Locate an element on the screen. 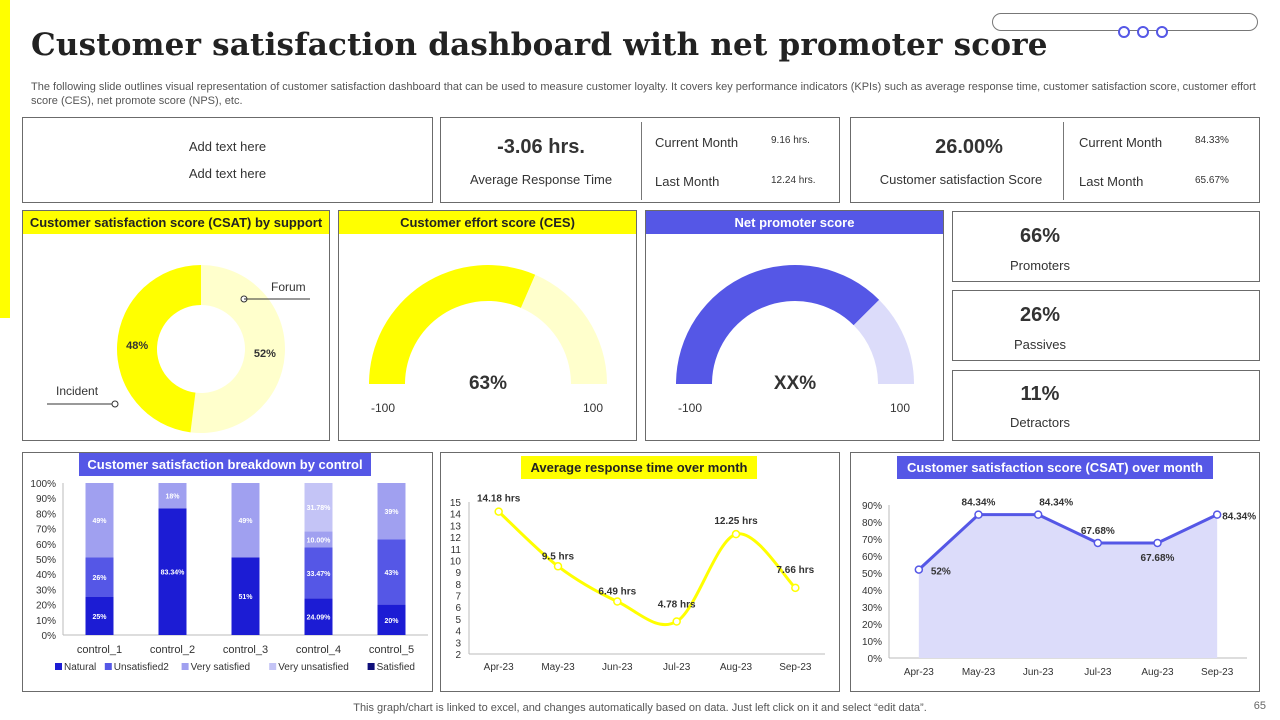  line-data-label: 9.5 hrs is located at coordinates (558, 556).